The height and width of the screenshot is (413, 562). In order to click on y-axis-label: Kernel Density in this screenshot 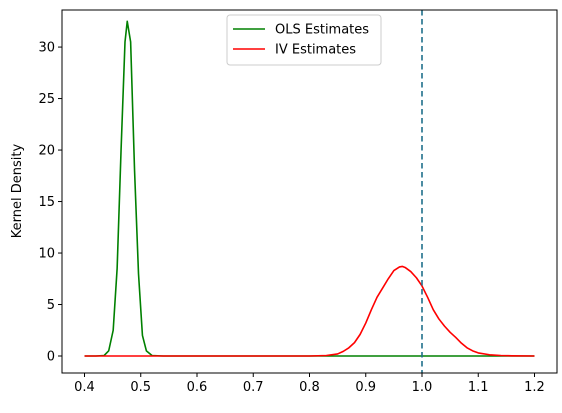, I will do `click(17, 191)`.